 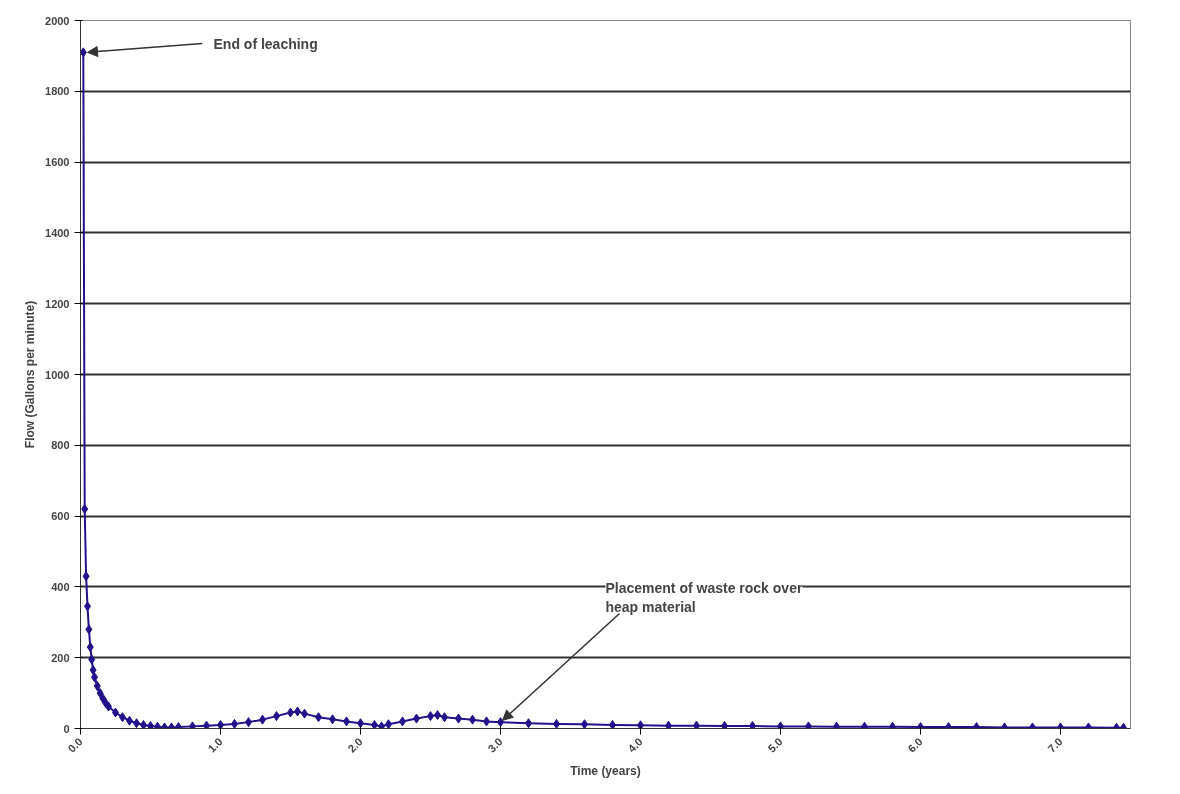 What do you see at coordinates (60, 445) in the screenshot?
I see `y-tick-label: 800` at bounding box center [60, 445].